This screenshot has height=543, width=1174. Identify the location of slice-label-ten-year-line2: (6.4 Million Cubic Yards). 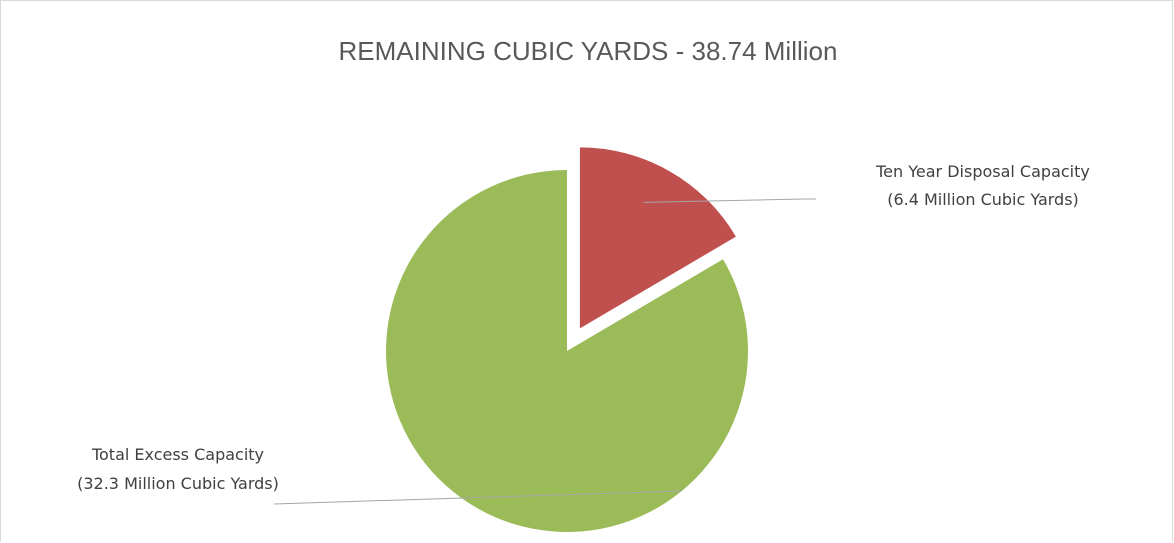
(983, 199).